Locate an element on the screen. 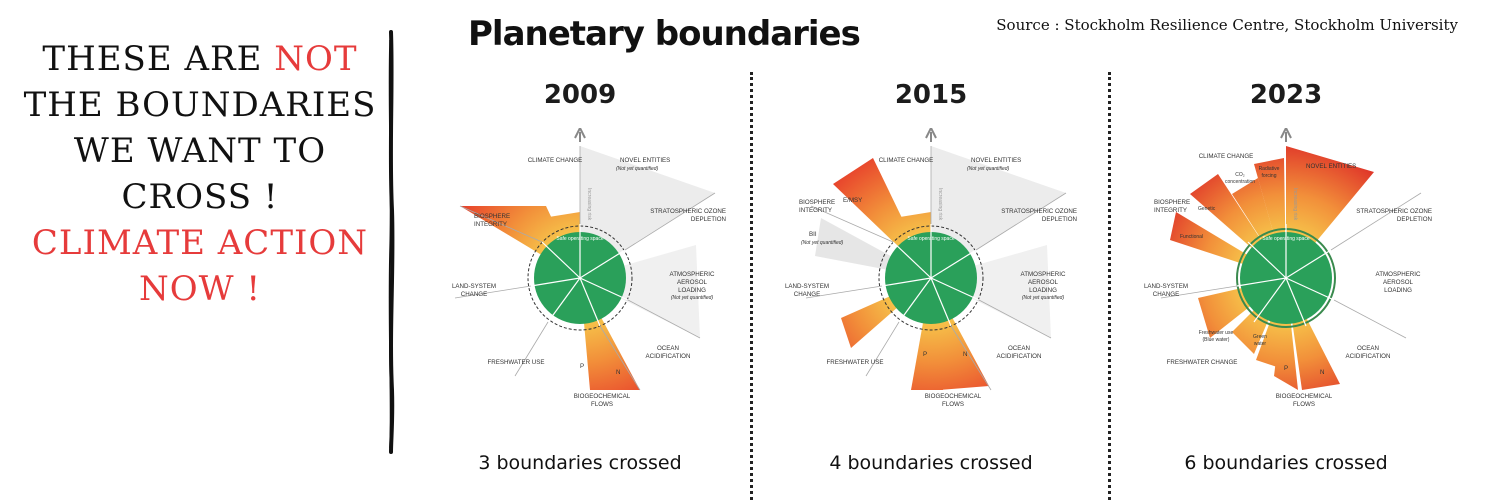 The width and height of the screenshot is (1500, 500). label-radiative-forcing: Radiative is located at coordinates (1269, 169).